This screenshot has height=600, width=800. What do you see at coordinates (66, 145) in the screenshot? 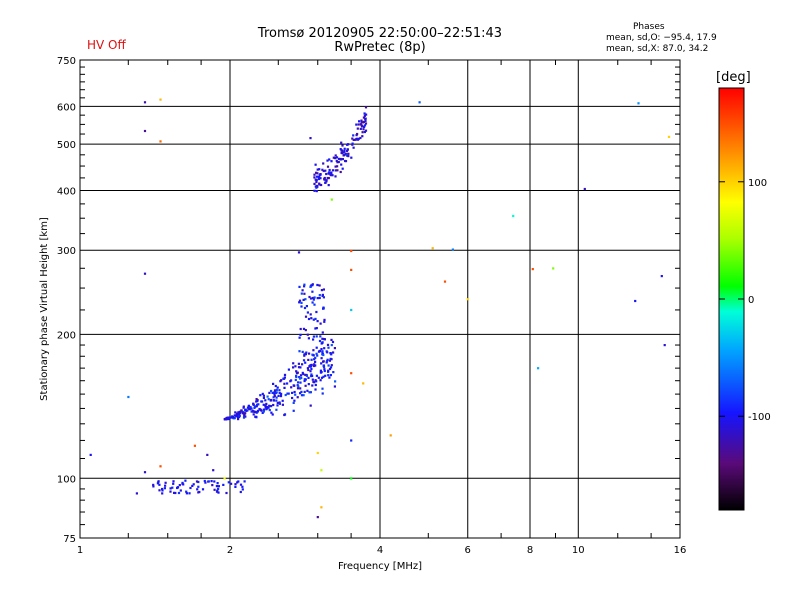
I see `y-tick-label: 500` at bounding box center [66, 145].